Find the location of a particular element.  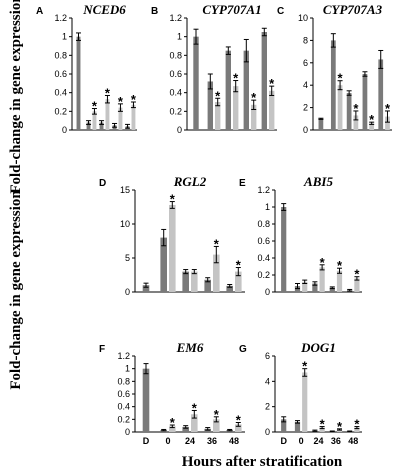

ylabel-top: Fold-change in gene expression is located at coordinates (16, 97).